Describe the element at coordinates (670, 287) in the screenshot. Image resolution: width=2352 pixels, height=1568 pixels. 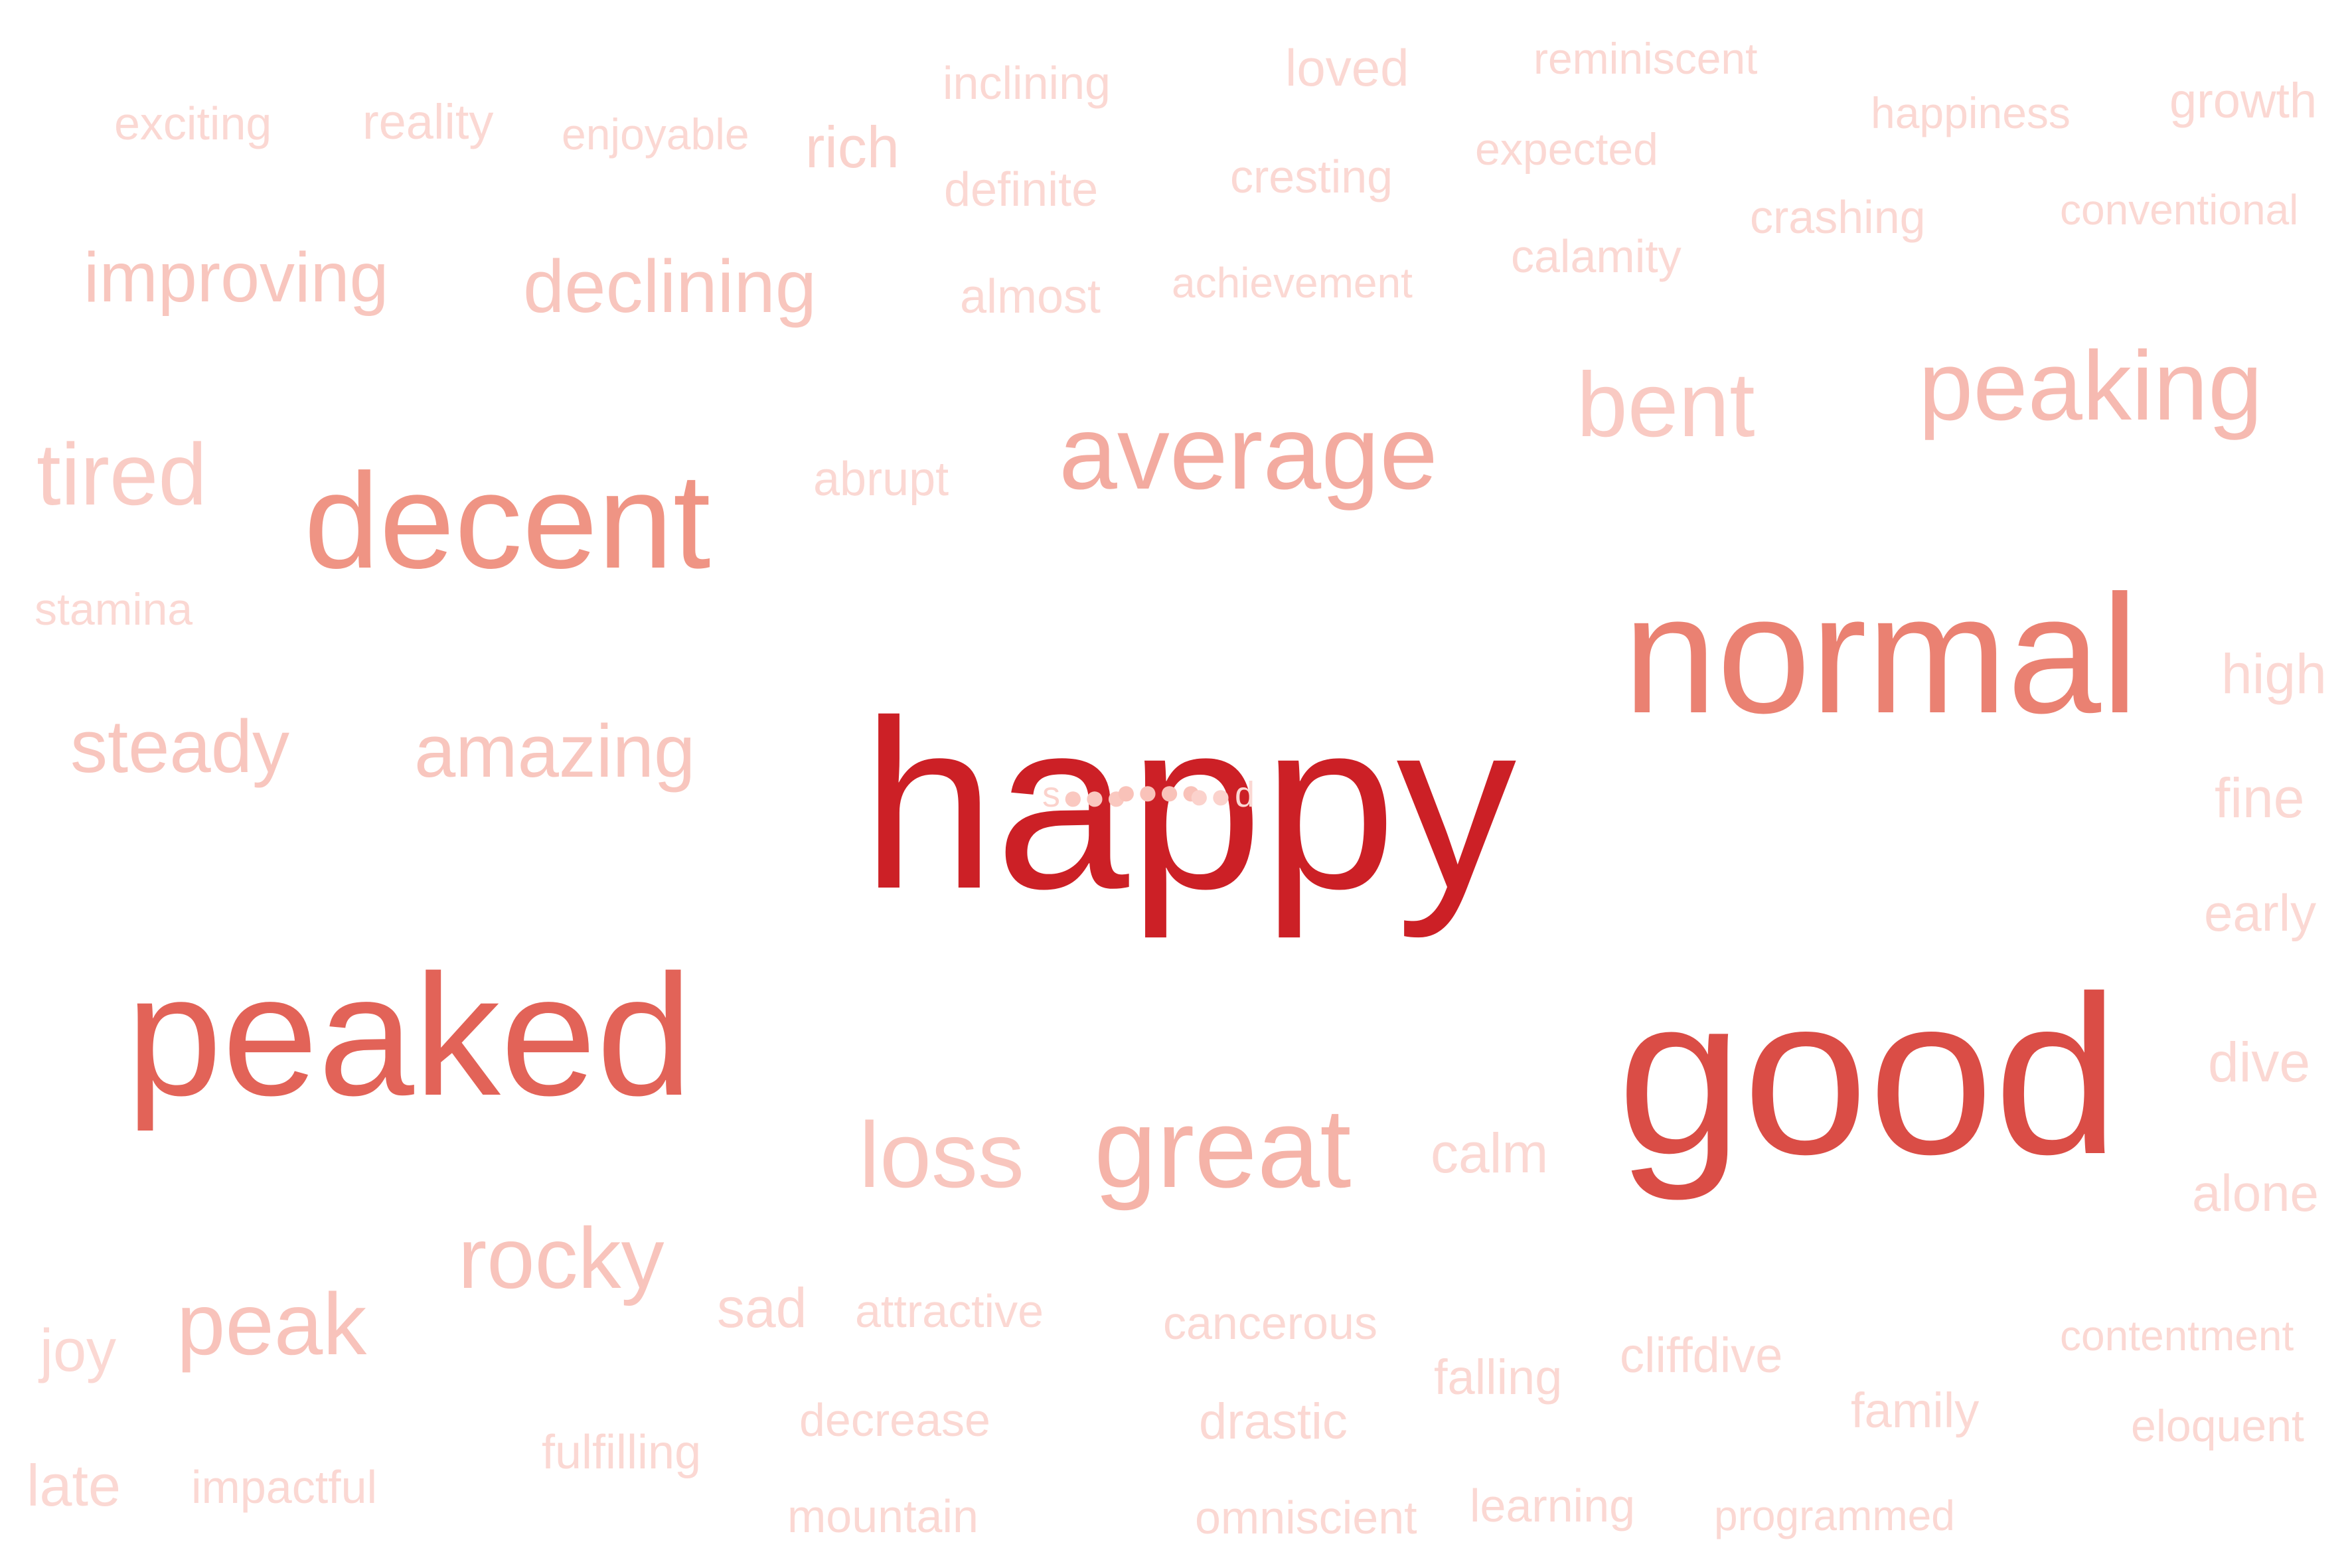
I see `word-declining: declining` at that location.